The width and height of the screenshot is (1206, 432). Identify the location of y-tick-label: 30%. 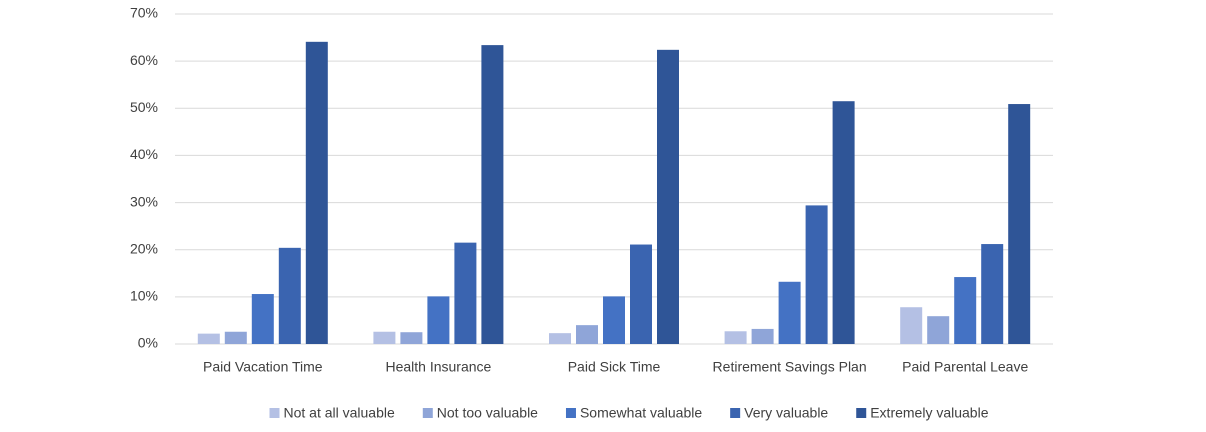
(144, 201).